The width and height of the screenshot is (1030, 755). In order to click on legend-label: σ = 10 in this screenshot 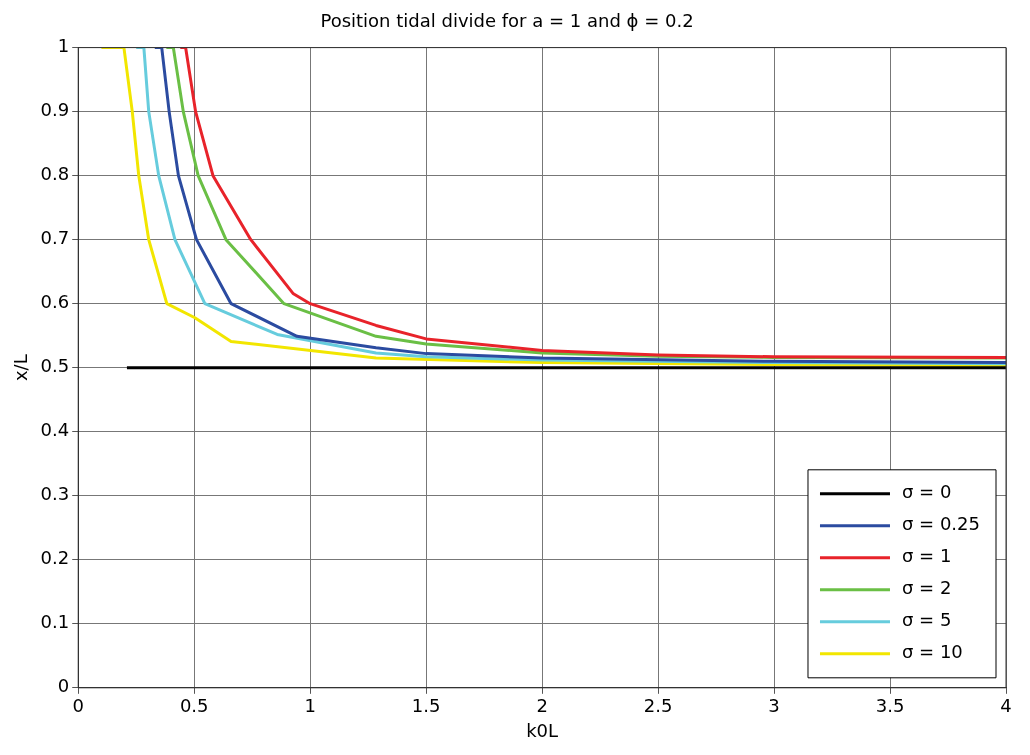, I will do `click(932, 652)`.